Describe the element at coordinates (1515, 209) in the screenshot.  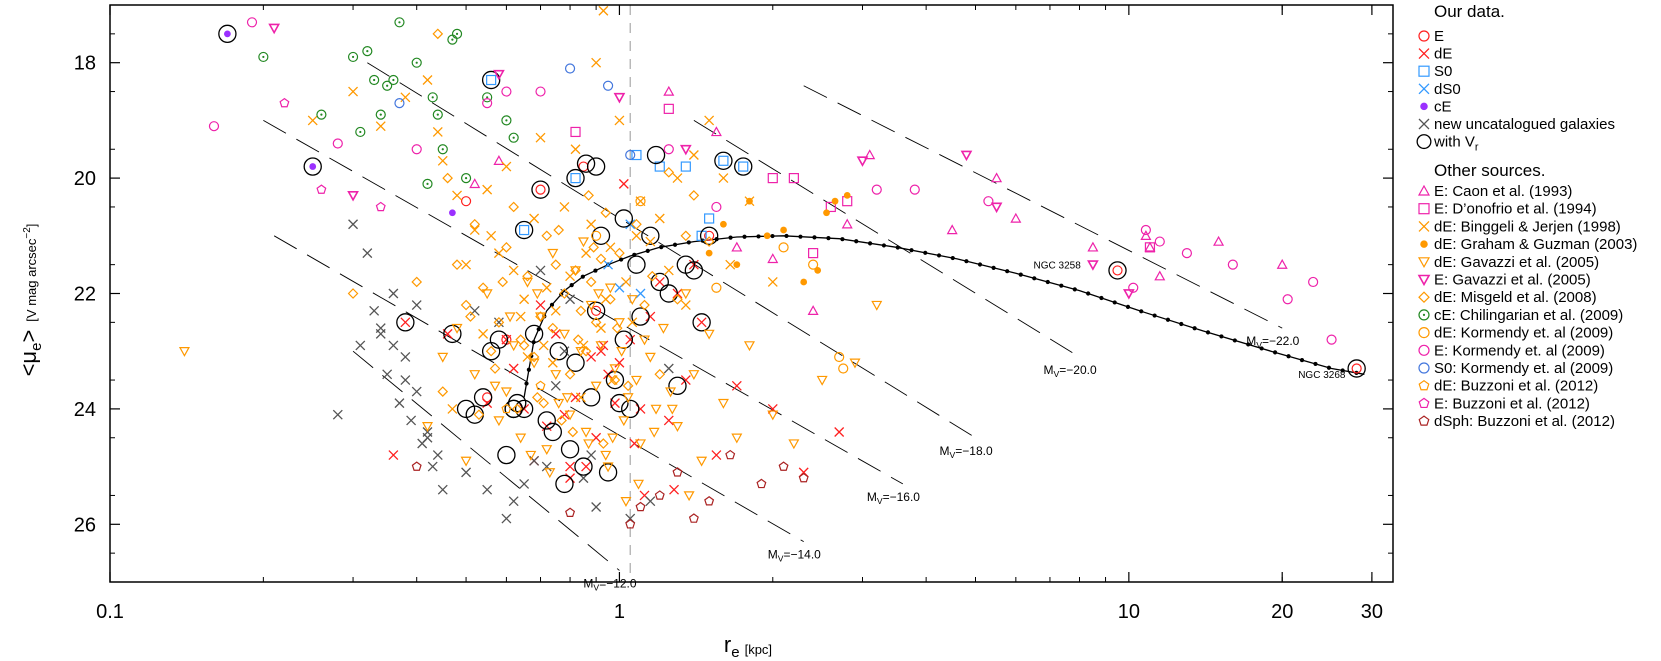
I see `legend-label: E: D’onofrio et al. (1994)` at that location.